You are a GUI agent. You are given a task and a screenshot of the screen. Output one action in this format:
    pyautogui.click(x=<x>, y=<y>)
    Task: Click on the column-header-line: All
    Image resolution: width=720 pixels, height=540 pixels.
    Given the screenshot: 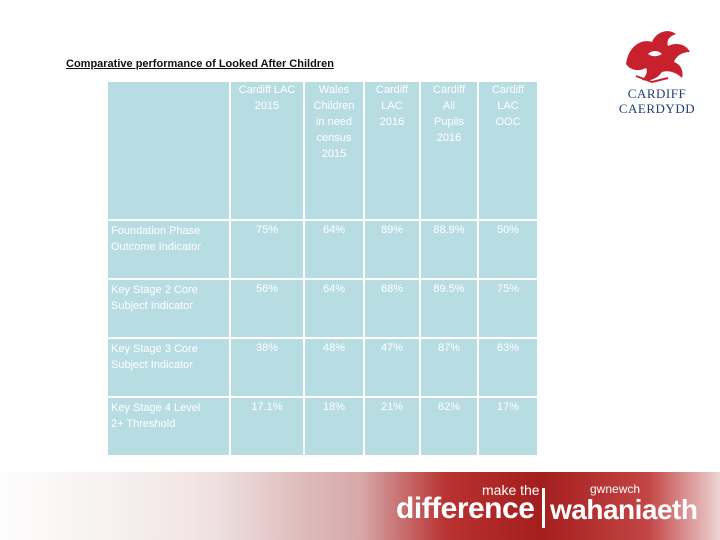 What is the action you would take?
    pyautogui.click(x=449, y=106)
    